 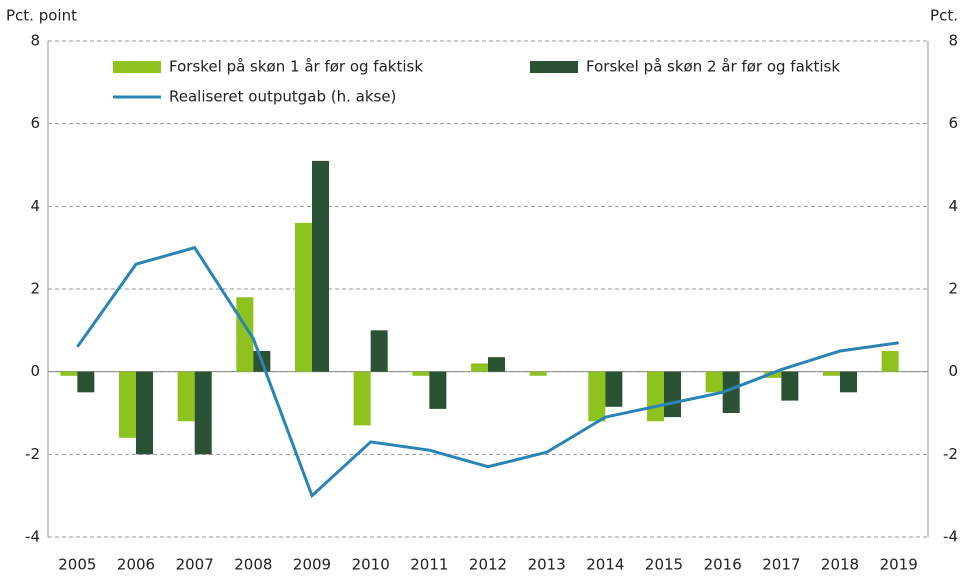 I want to click on y-tick-label: 0, so click(x=35, y=371).